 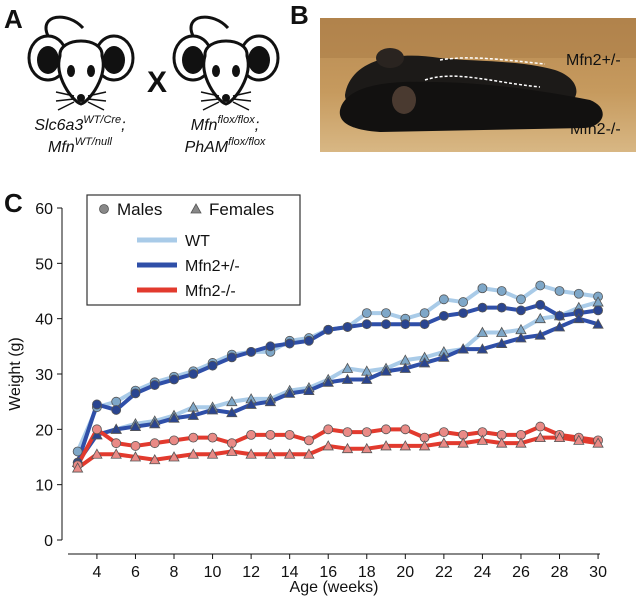 I want to click on legend-marker, so click(x=104, y=209).